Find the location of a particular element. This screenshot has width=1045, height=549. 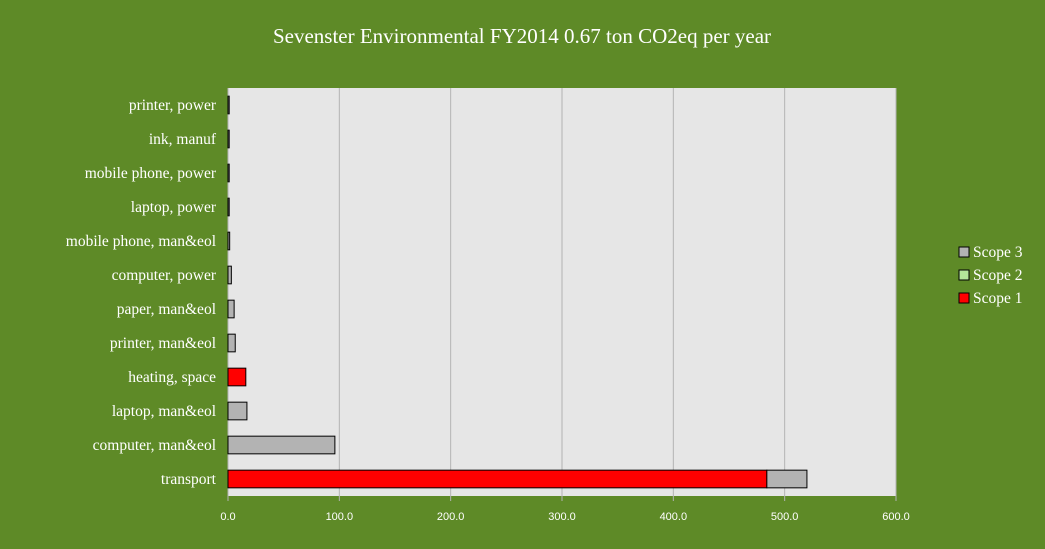

category-label: transport is located at coordinates (189, 479).